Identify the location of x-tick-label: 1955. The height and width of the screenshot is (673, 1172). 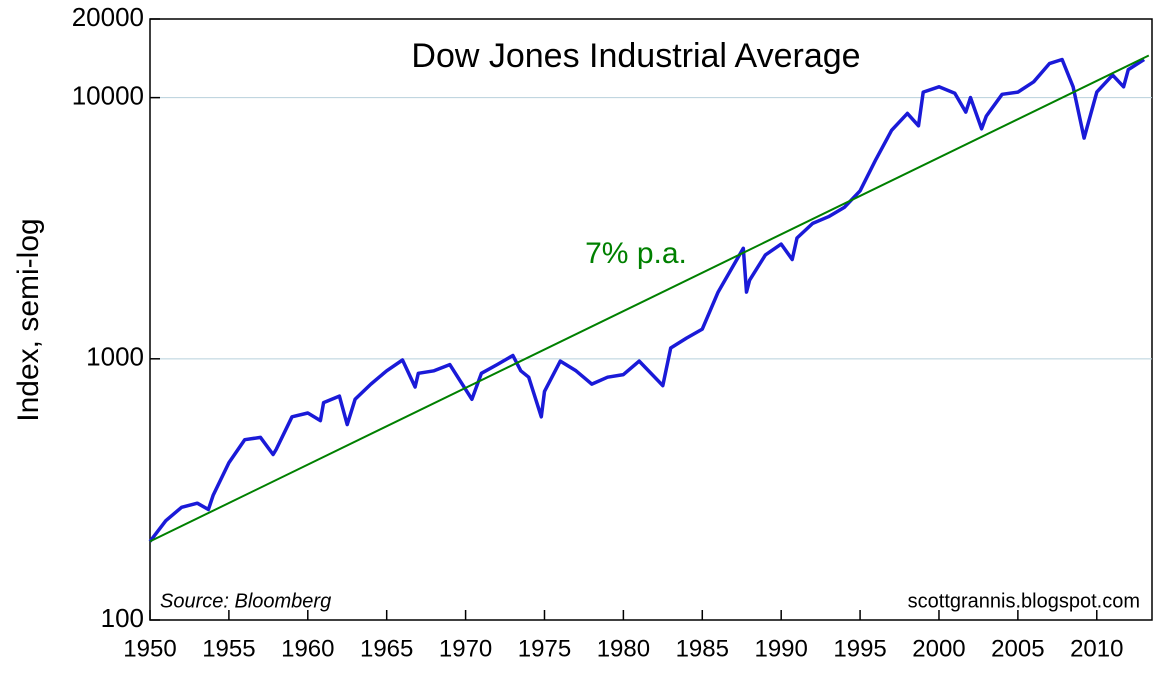
(228, 648).